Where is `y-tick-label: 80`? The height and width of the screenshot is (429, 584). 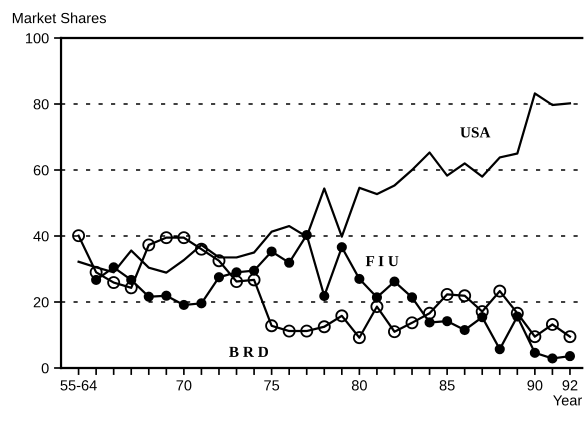 y-tick-label: 80 is located at coordinates (41, 104).